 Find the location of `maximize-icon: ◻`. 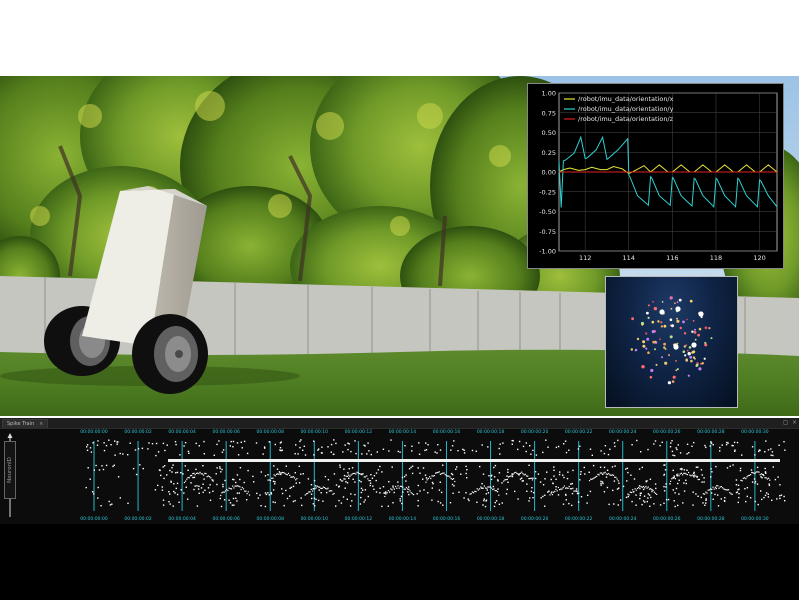

maximize-icon: ◻ is located at coordinates (785, 422).